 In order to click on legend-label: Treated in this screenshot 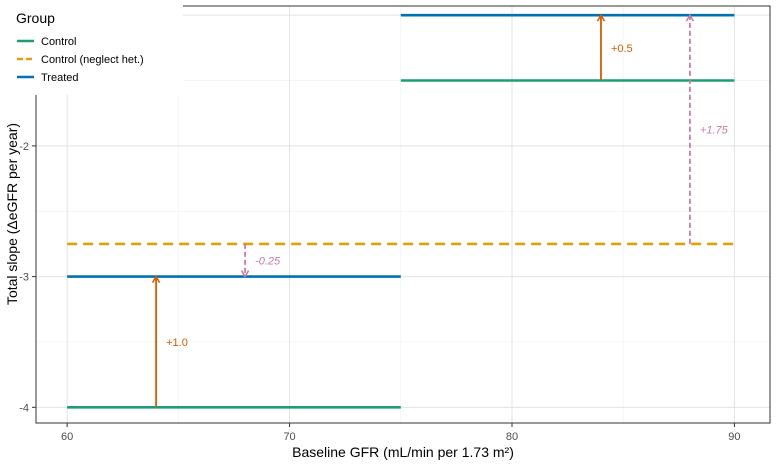, I will do `click(60, 78)`.